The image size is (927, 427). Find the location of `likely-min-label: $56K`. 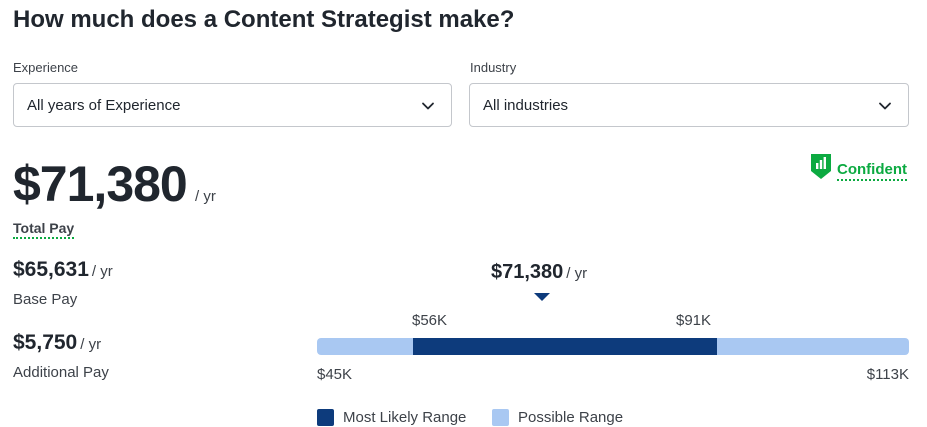

likely-min-label: $56K is located at coordinates (430, 320).